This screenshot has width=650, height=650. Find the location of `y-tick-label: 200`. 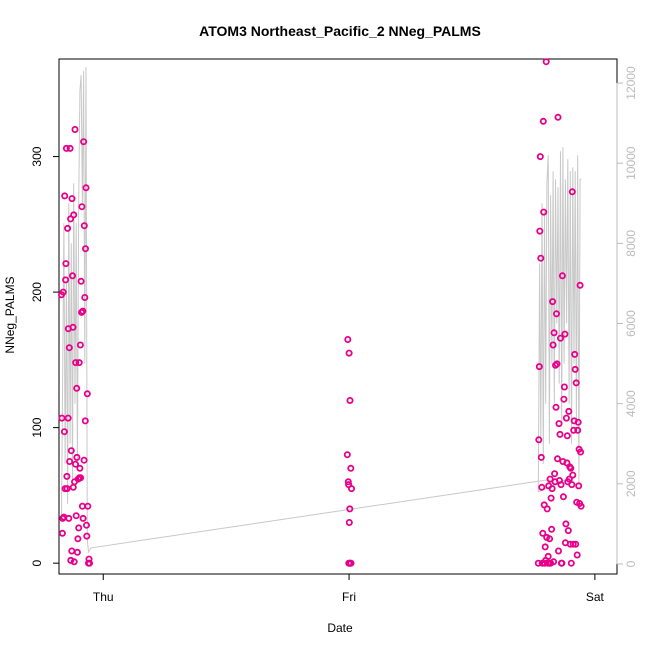

y-tick-label: 200 is located at coordinates (37, 292).